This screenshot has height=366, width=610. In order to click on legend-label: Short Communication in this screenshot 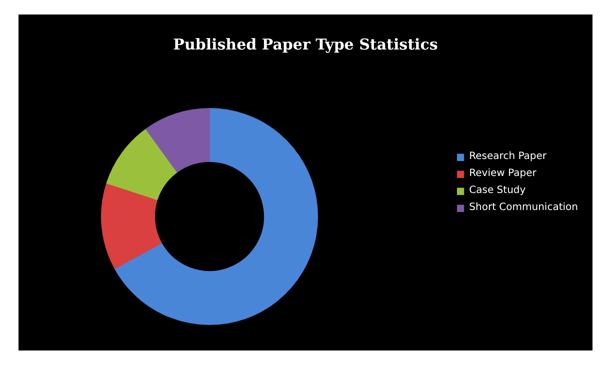, I will do `click(523, 207)`.